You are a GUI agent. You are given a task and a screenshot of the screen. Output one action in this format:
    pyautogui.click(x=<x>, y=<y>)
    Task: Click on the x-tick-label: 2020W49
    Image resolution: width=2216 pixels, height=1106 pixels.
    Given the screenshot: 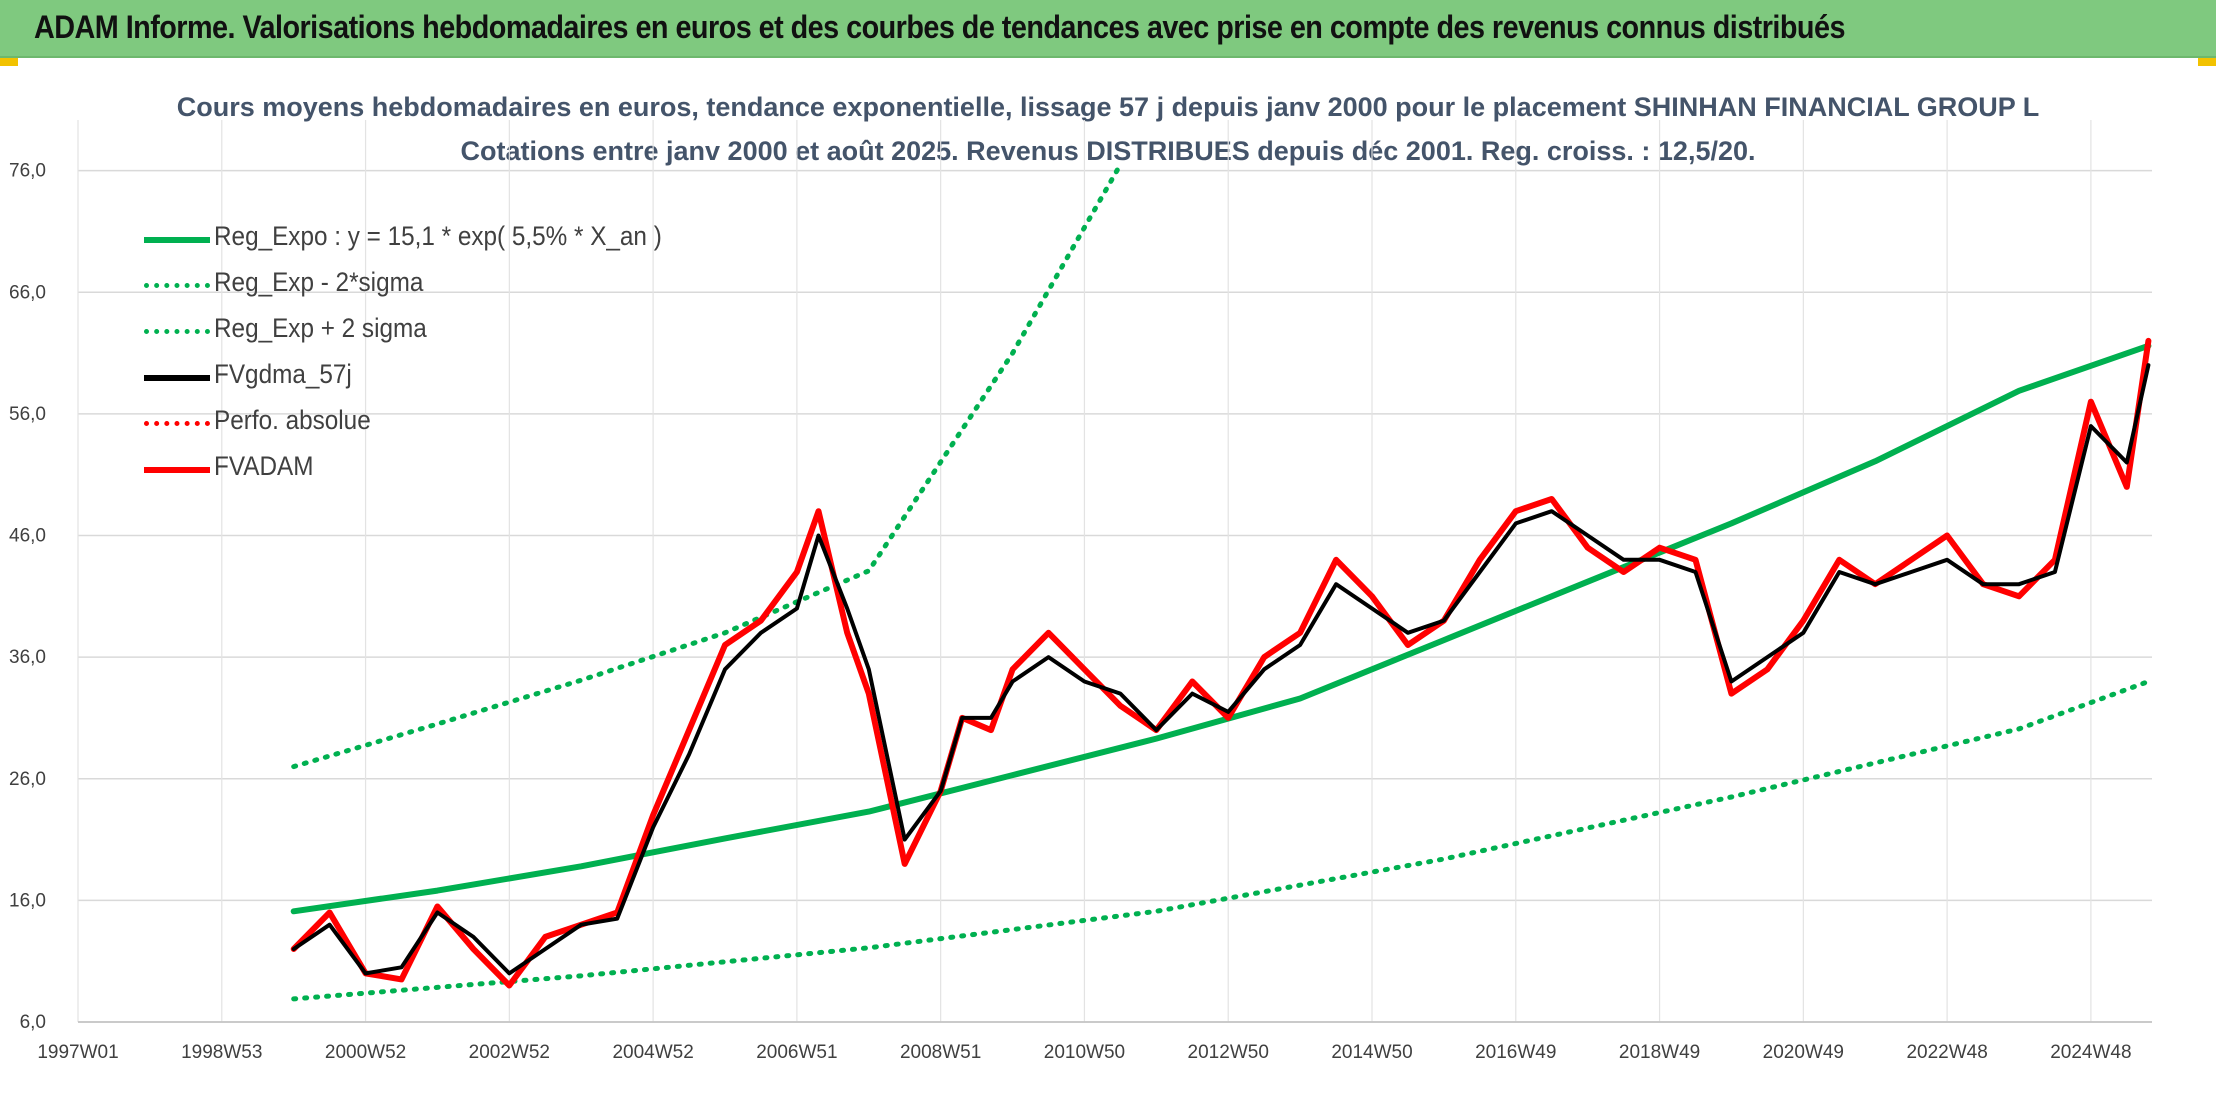 What is the action you would take?
    pyautogui.click(x=1803, y=1052)
    